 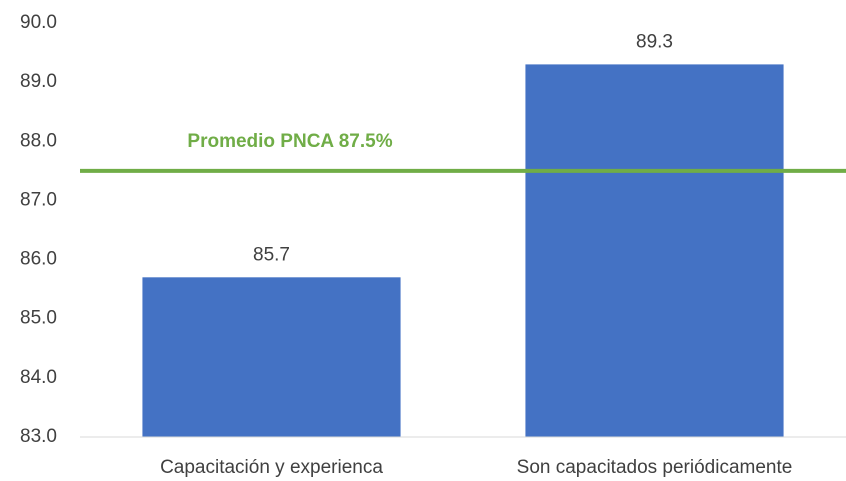 What do you see at coordinates (655, 467) in the screenshot?
I see `x-tick-label: Son capacitados periódicamente` at bounding box center [655, 467].